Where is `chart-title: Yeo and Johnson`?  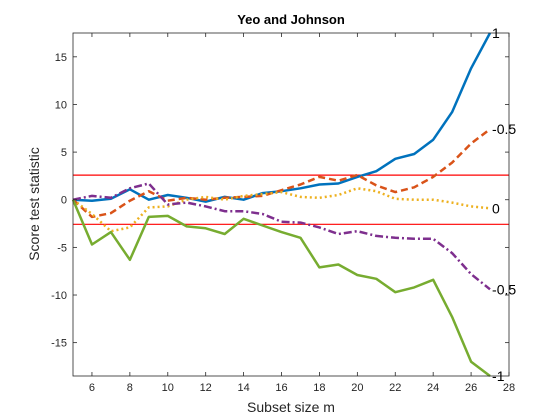
chart-title: Yeo and Johnson is located at coordinates (291, 19).